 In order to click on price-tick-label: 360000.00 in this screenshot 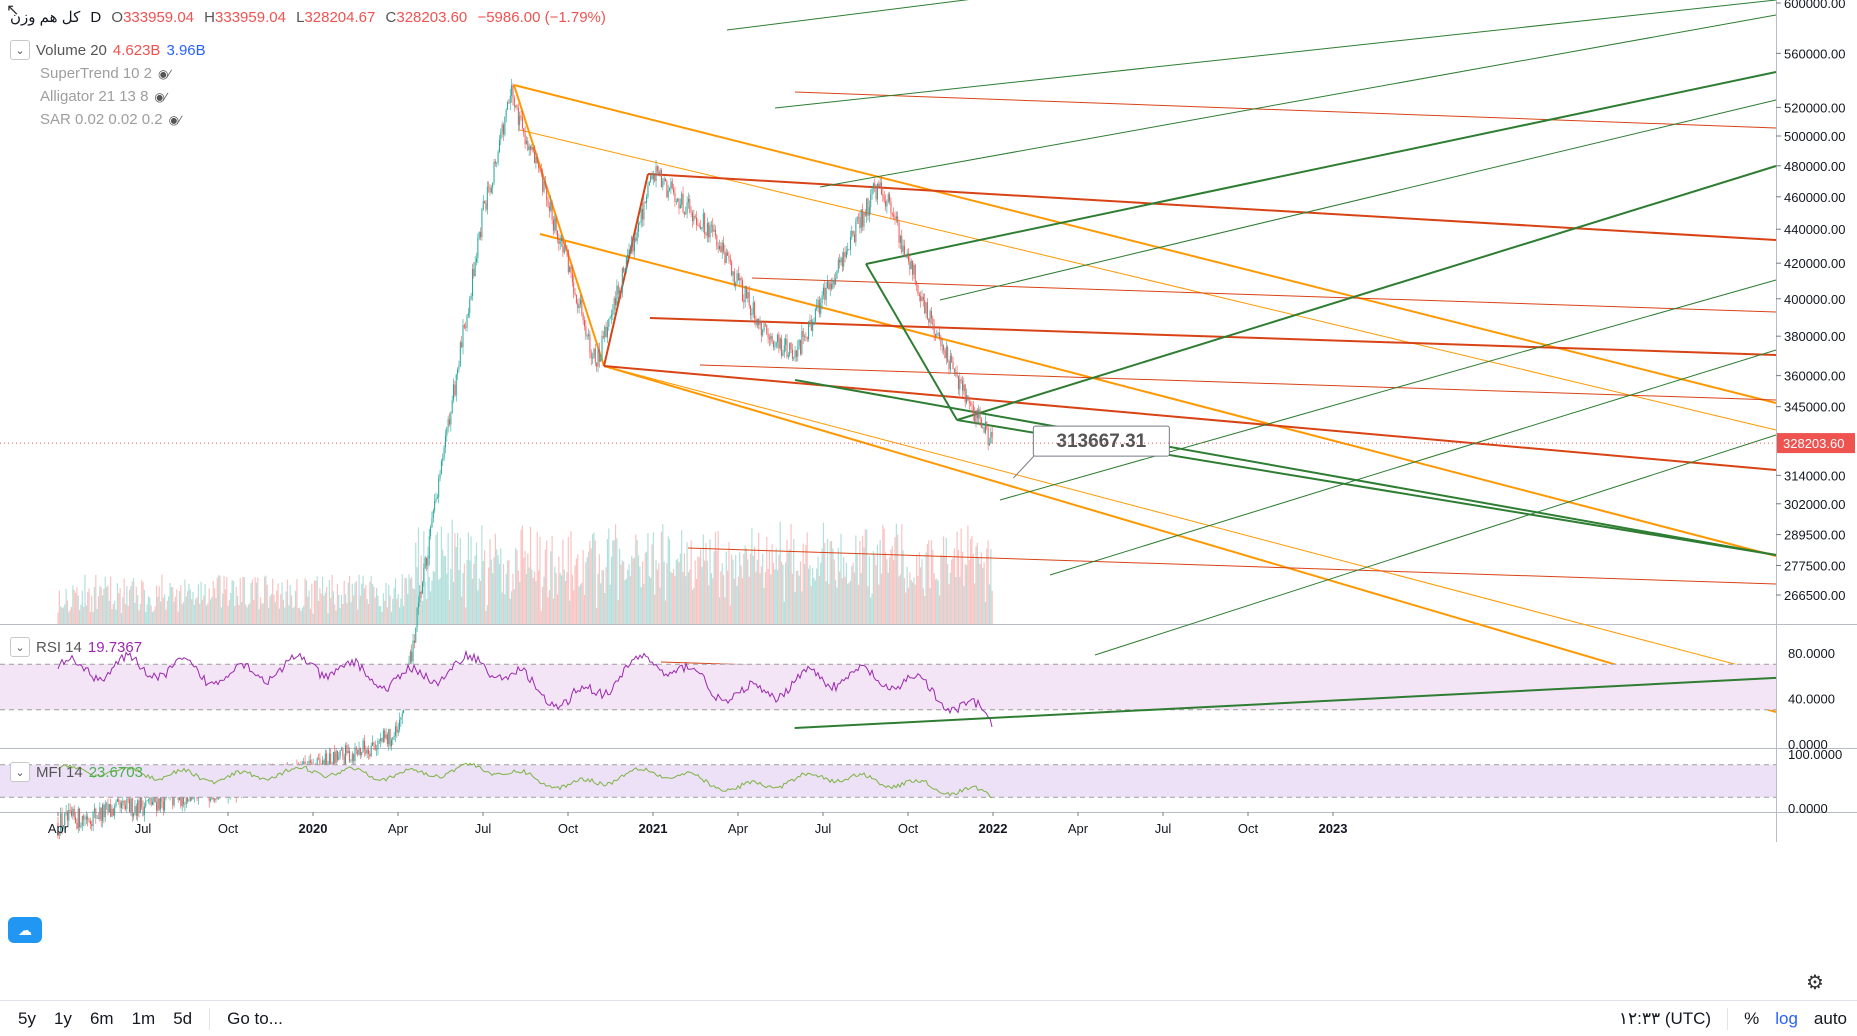, I will do `click(1814, 376)`.